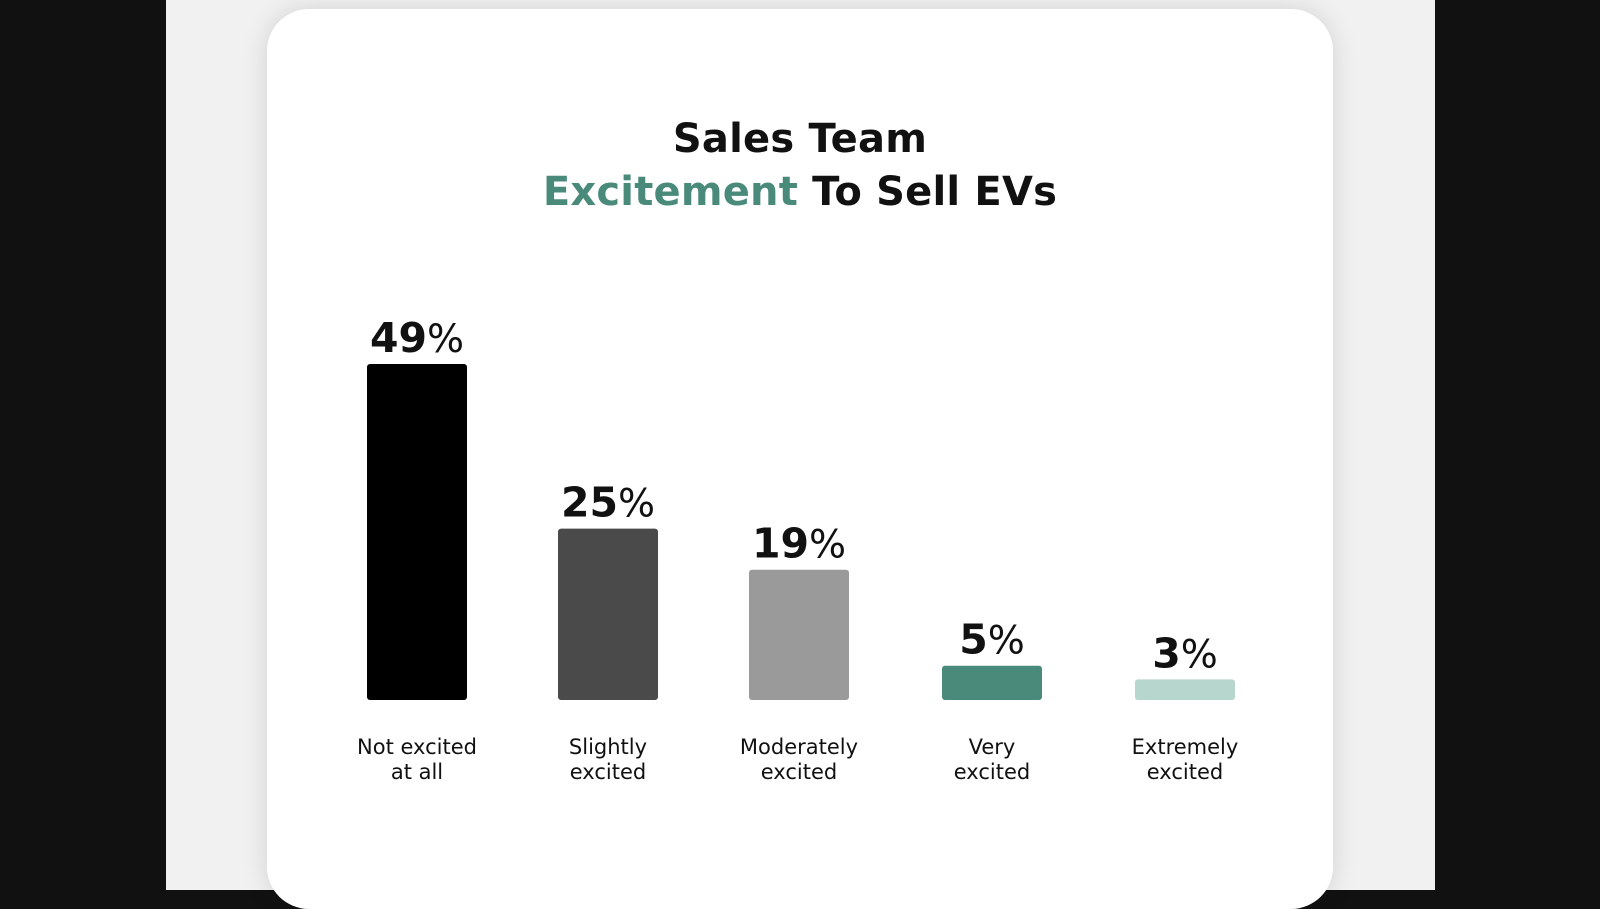 This screenshot has height=909, width=1600. I want to click on data-label-3: 5%, so click(992, 640).